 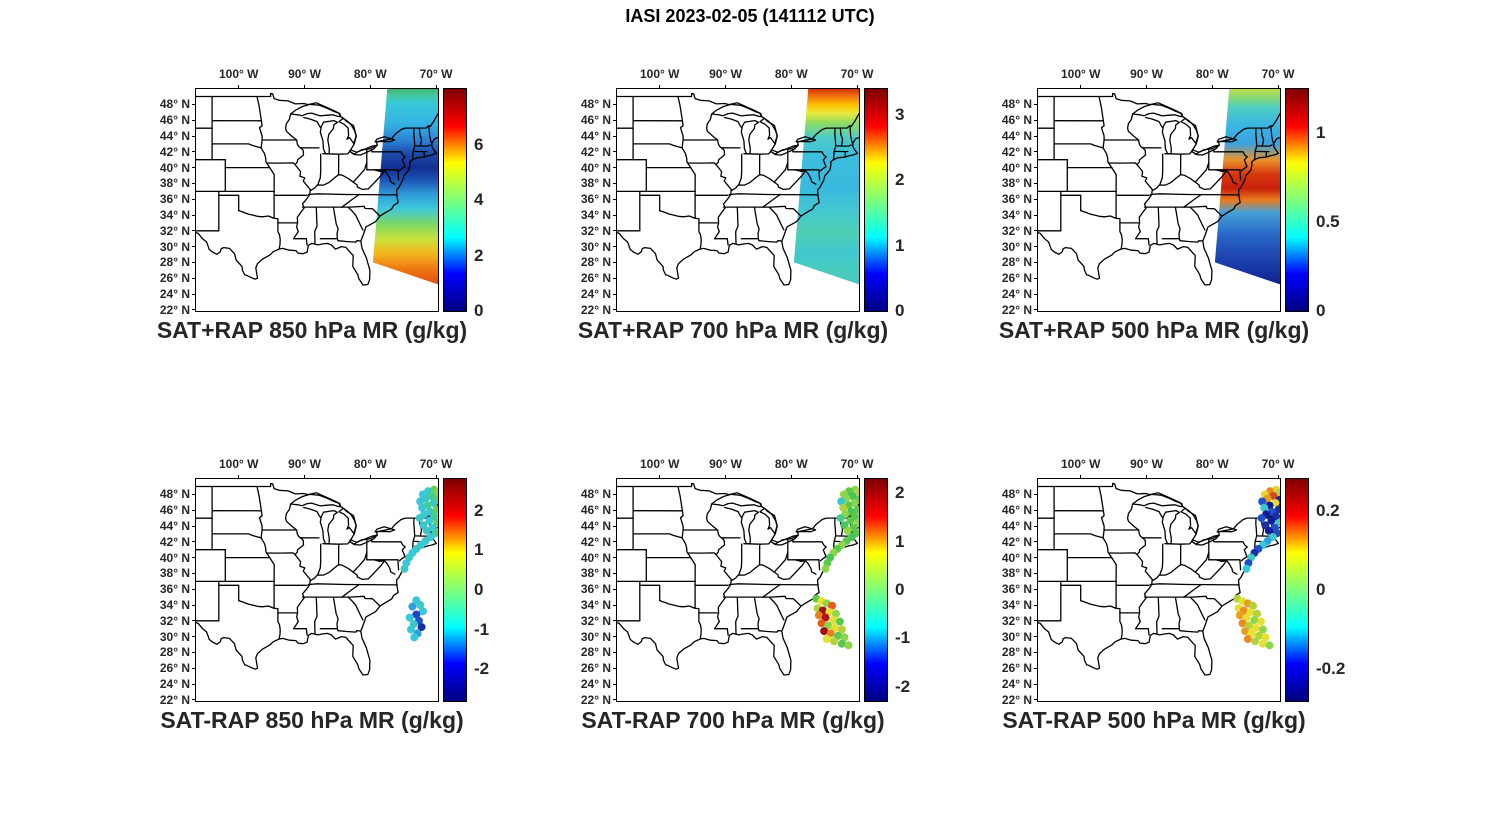 I want to click on lat-tick-label: 38° N, so click(x=174, y=573).